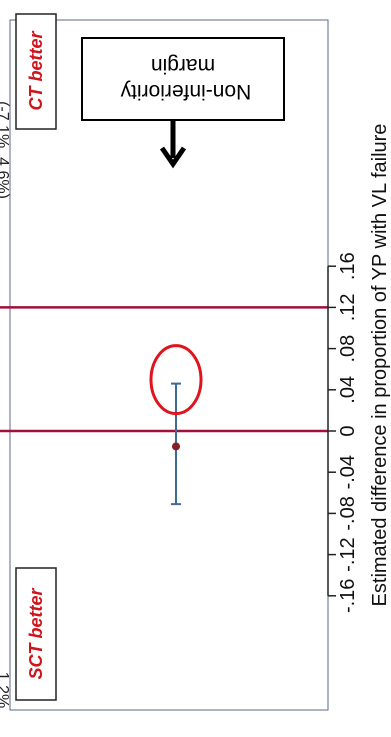 The width and height of the screenshot is (391, 737). I want to click on x-tick-label: .16, so click(348, 266).